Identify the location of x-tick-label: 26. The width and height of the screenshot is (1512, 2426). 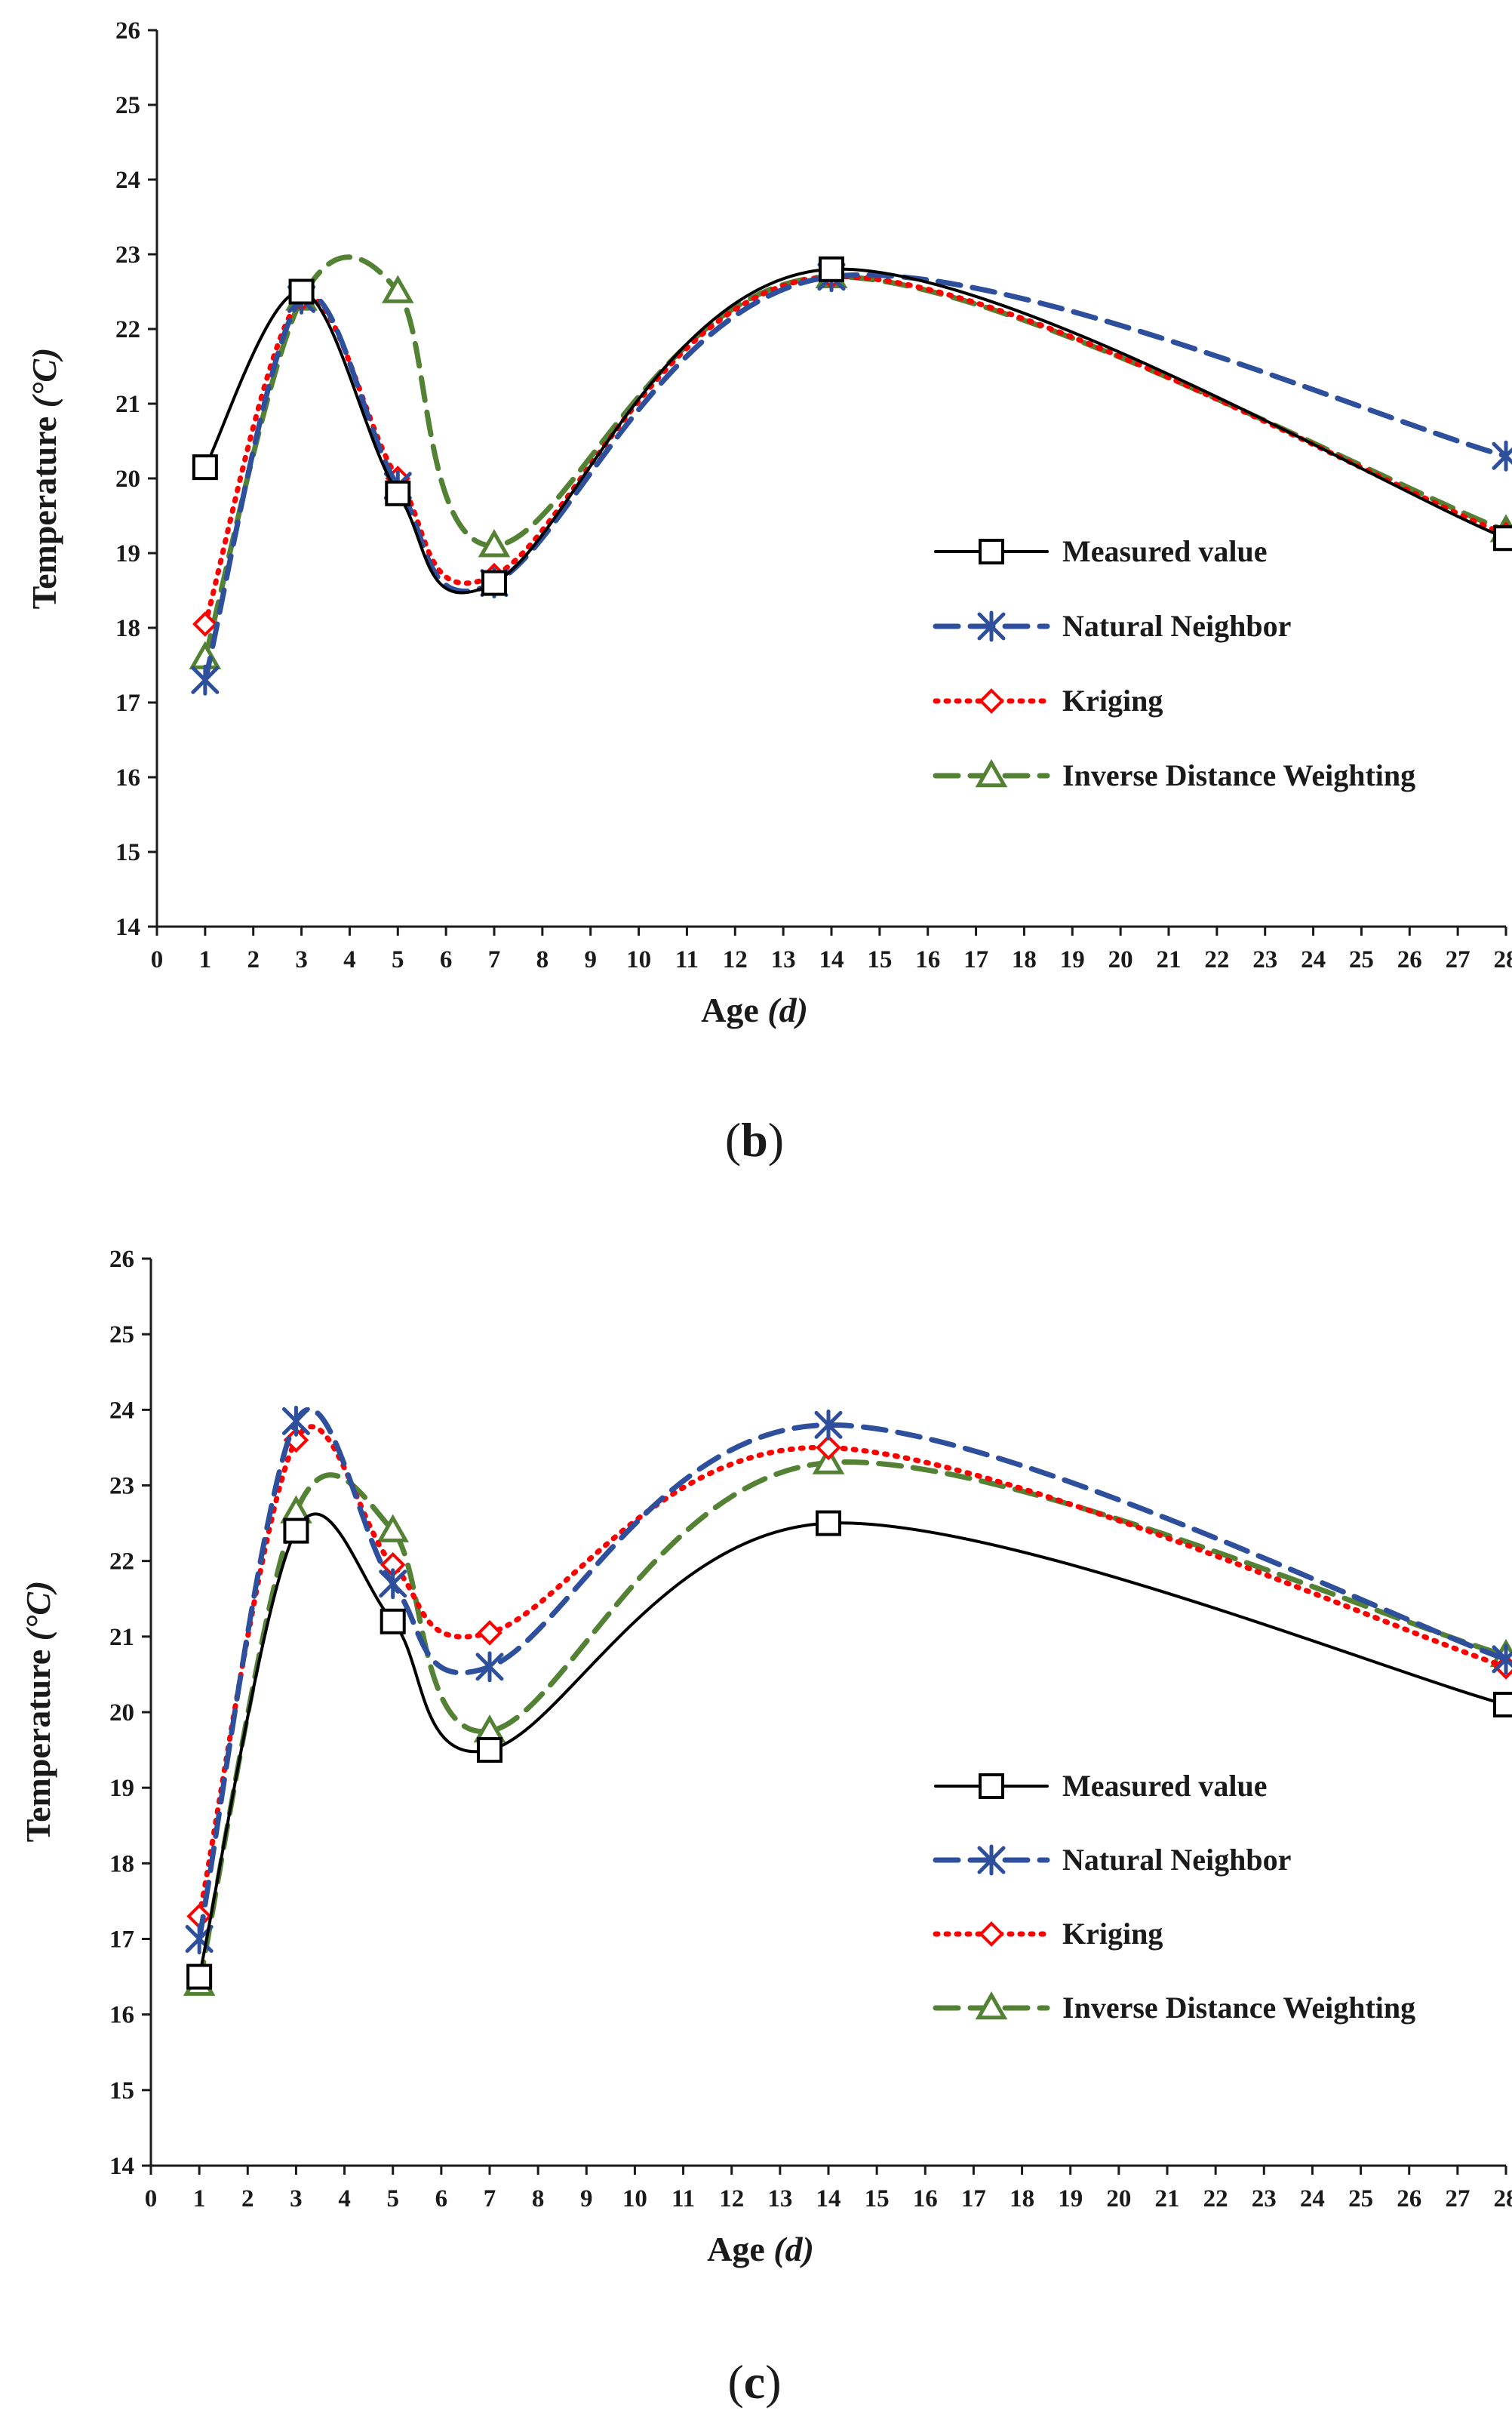
(1409, 2198).